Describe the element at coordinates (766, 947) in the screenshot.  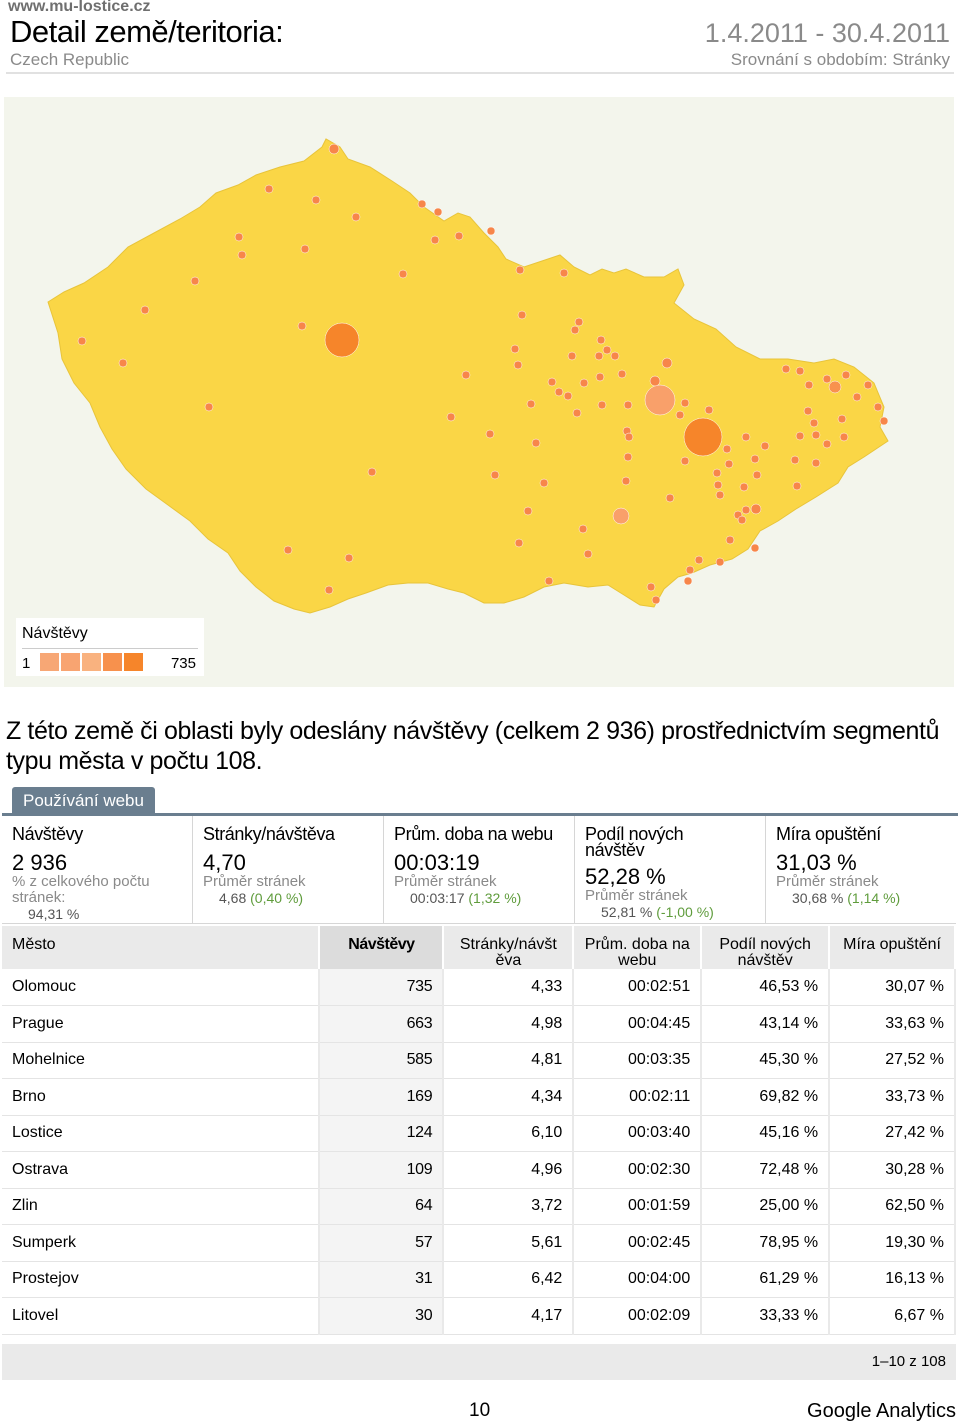
I see `col-header-new-visits: Podíl nových návštěv` at that location.